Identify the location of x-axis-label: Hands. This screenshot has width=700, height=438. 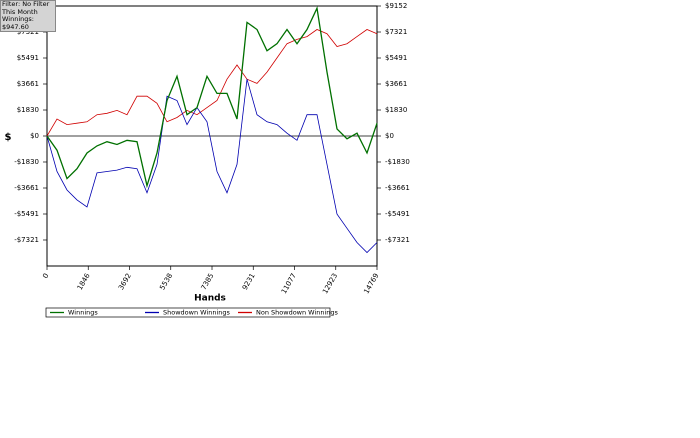
(210, 299).